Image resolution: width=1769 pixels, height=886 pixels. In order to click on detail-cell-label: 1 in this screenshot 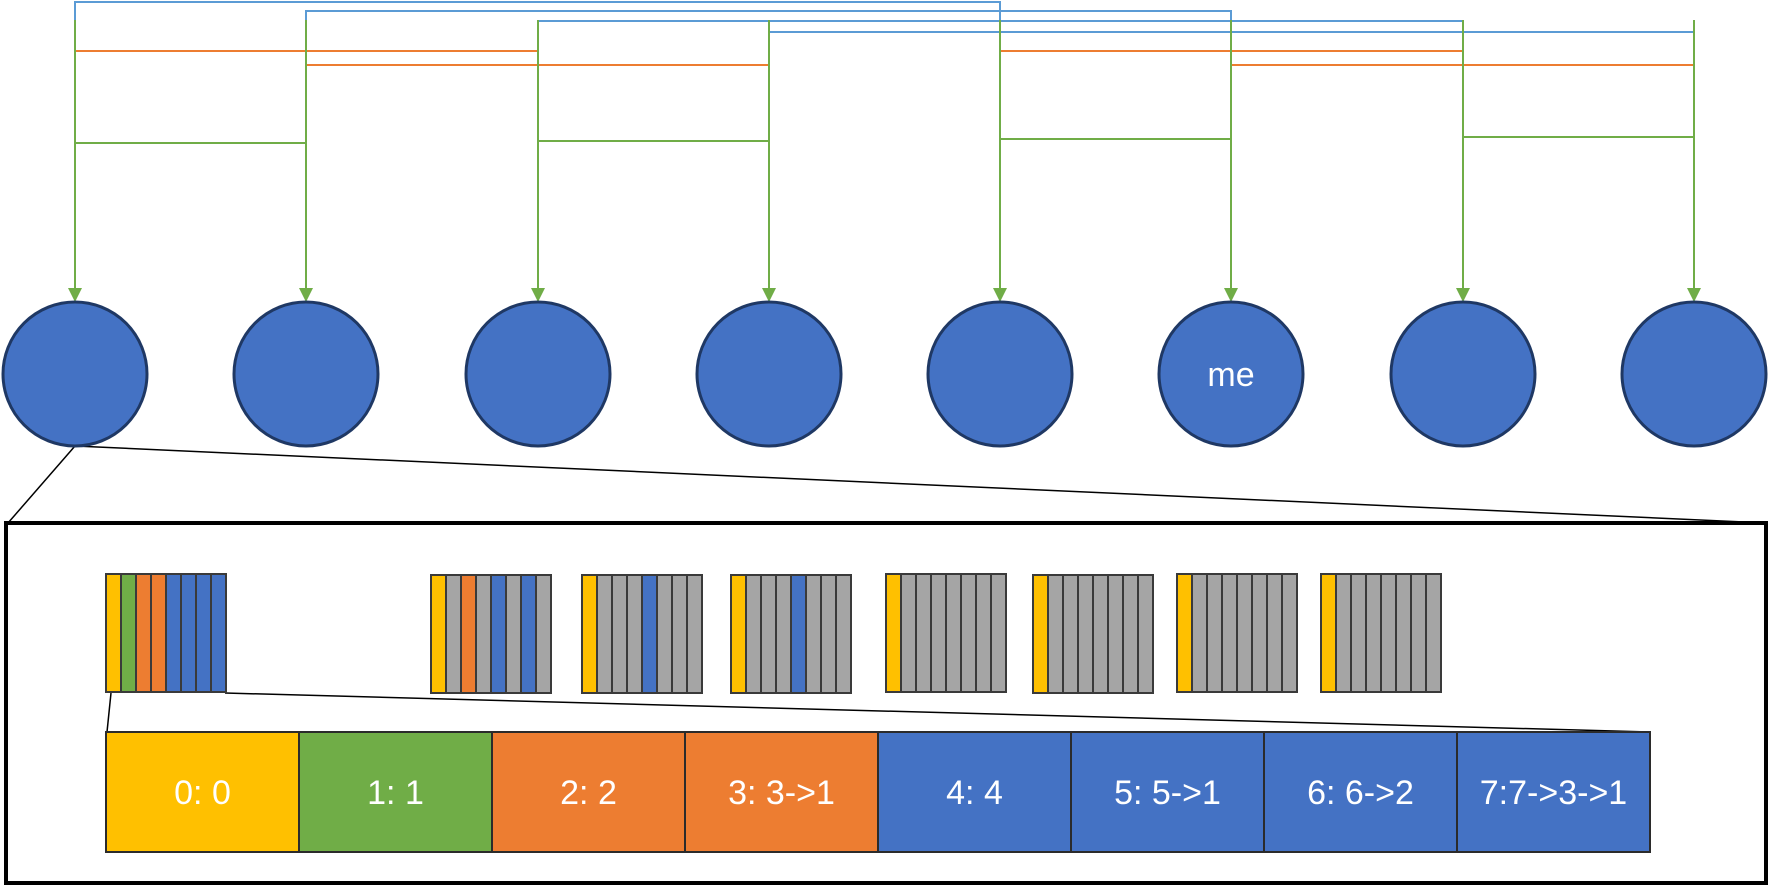, I will do `click(395, 793)`.